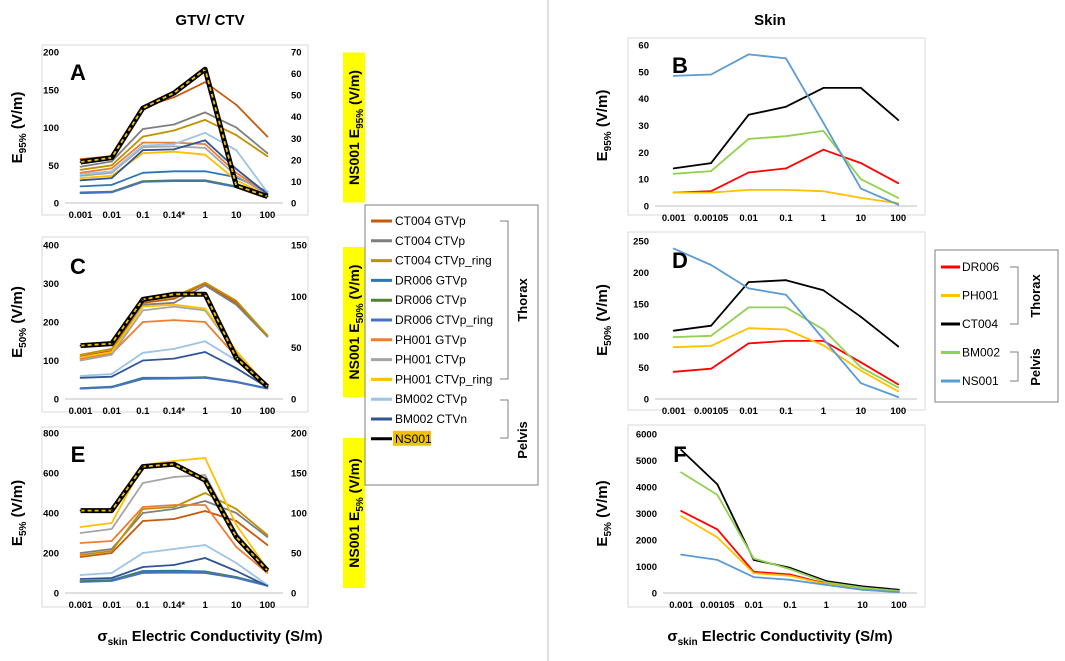 The height and width of the screenshot is (661, 1065). I want to click on y2-title-highlight, so click(354, 322).